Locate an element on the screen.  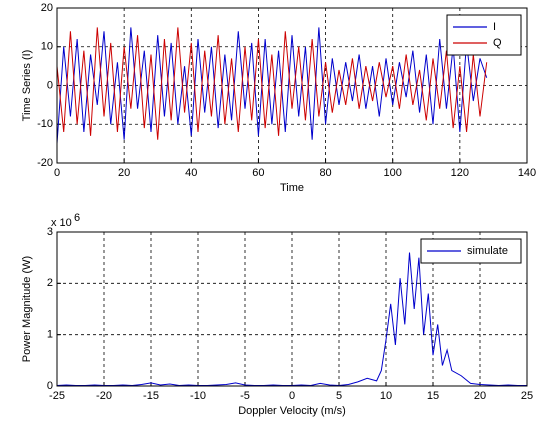
y-scale-label: x 10 is located at coordinates (61, 223).